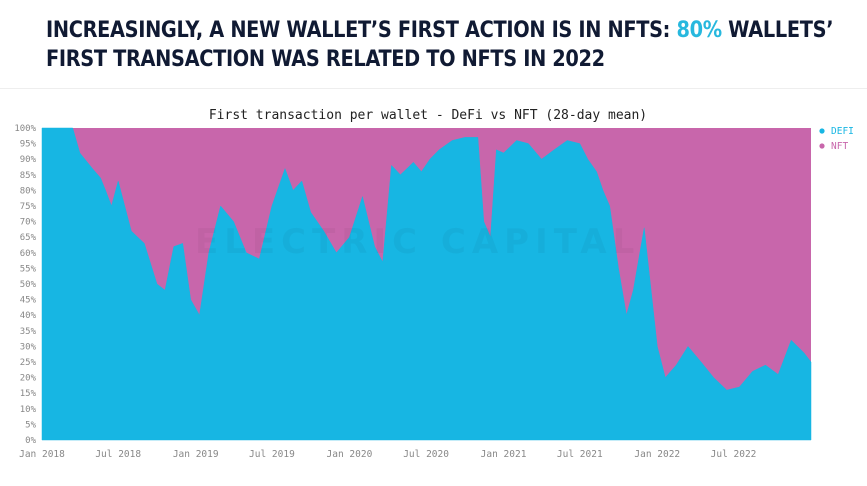 The width and height of the screenshot is (867, 486). What do you see at coordinates (28, 285) in the screenshot?
I see `y-tick-label: 50%` at bounding box center [28, 285].